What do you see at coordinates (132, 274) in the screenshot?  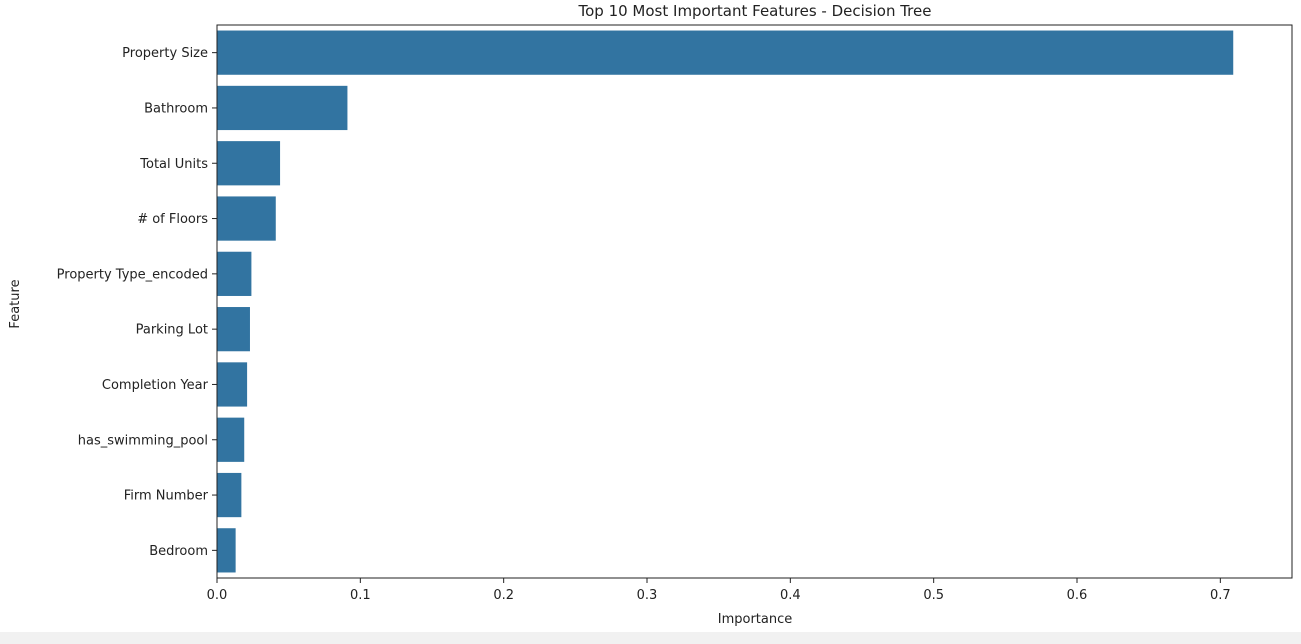 I see `y-tick-label-property-type-encoded: Property Type_encoded` at bounding box center [132, 274].